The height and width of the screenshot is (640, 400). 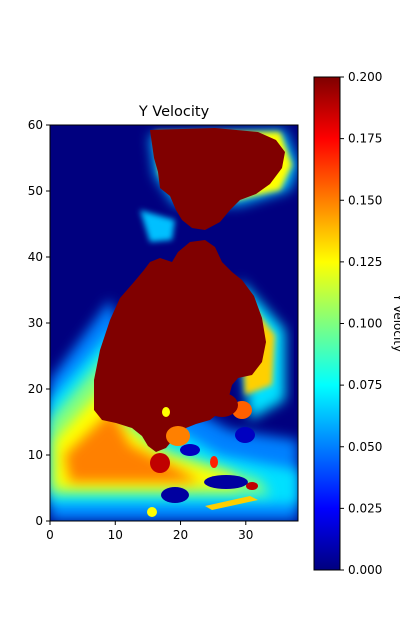 I want to click on y-tick-label: 10, so click(x=35, y=455).